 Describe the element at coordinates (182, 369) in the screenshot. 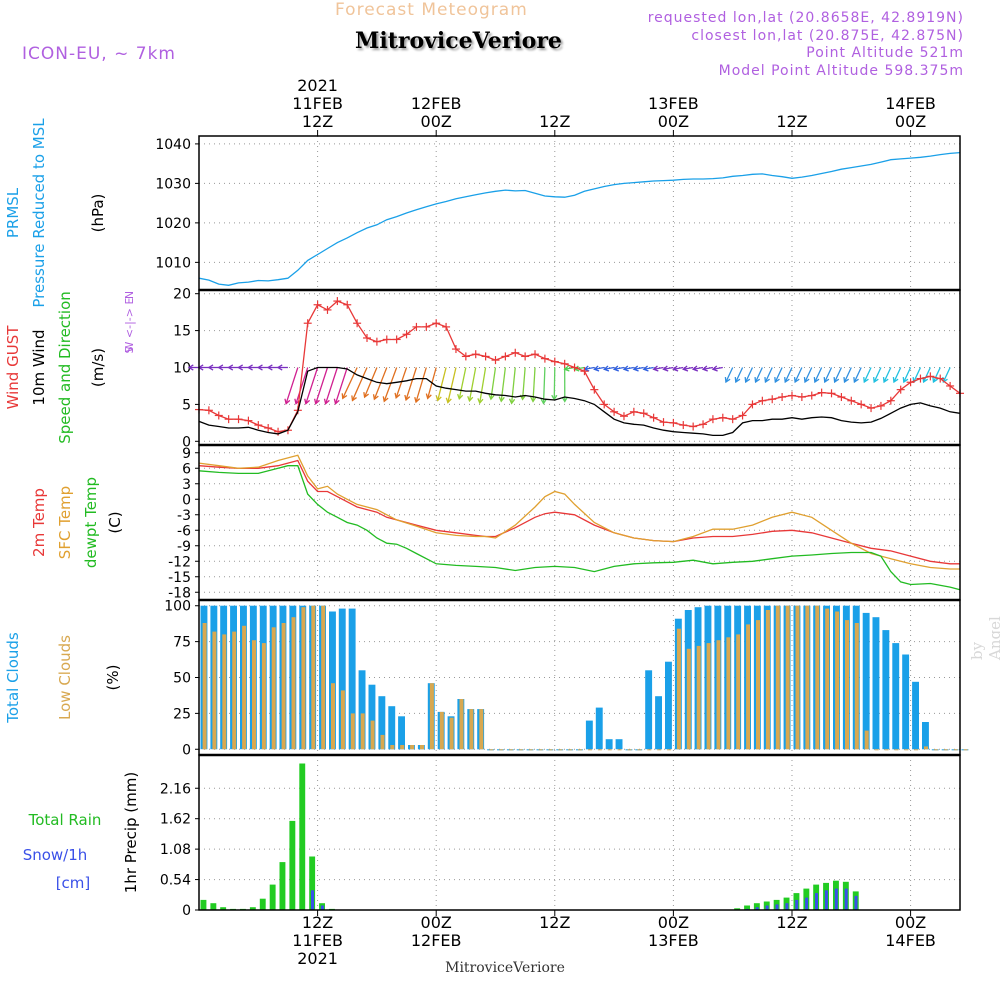

I see `y-tick-label: 10` at that location.